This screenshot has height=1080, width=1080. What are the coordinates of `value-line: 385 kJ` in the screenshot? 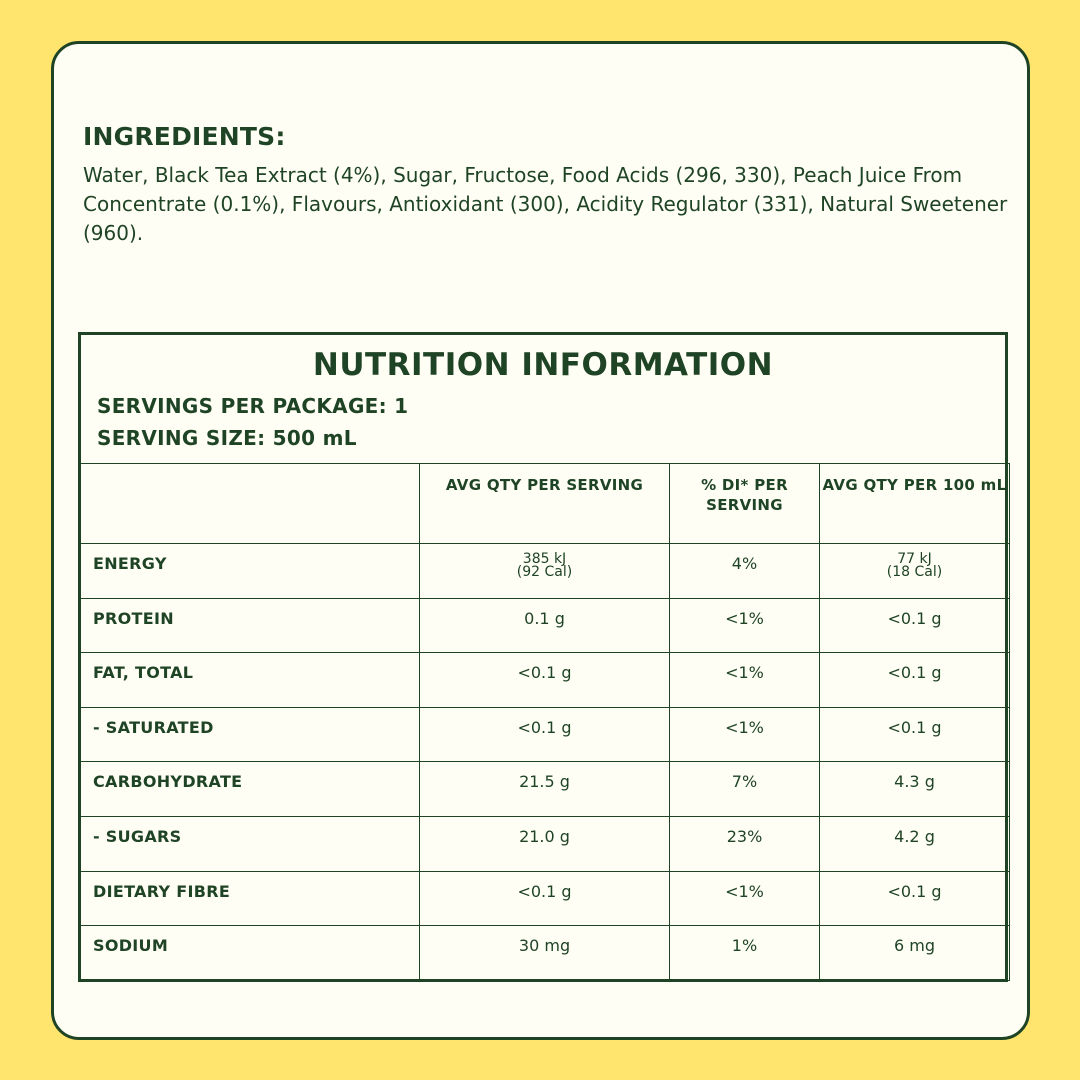 It's located at (544, 559).